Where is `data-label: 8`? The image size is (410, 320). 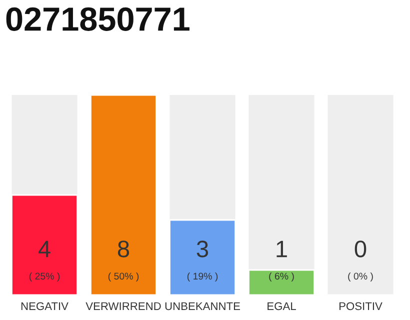 data-label: 8 is located at coordinates (124, 249).